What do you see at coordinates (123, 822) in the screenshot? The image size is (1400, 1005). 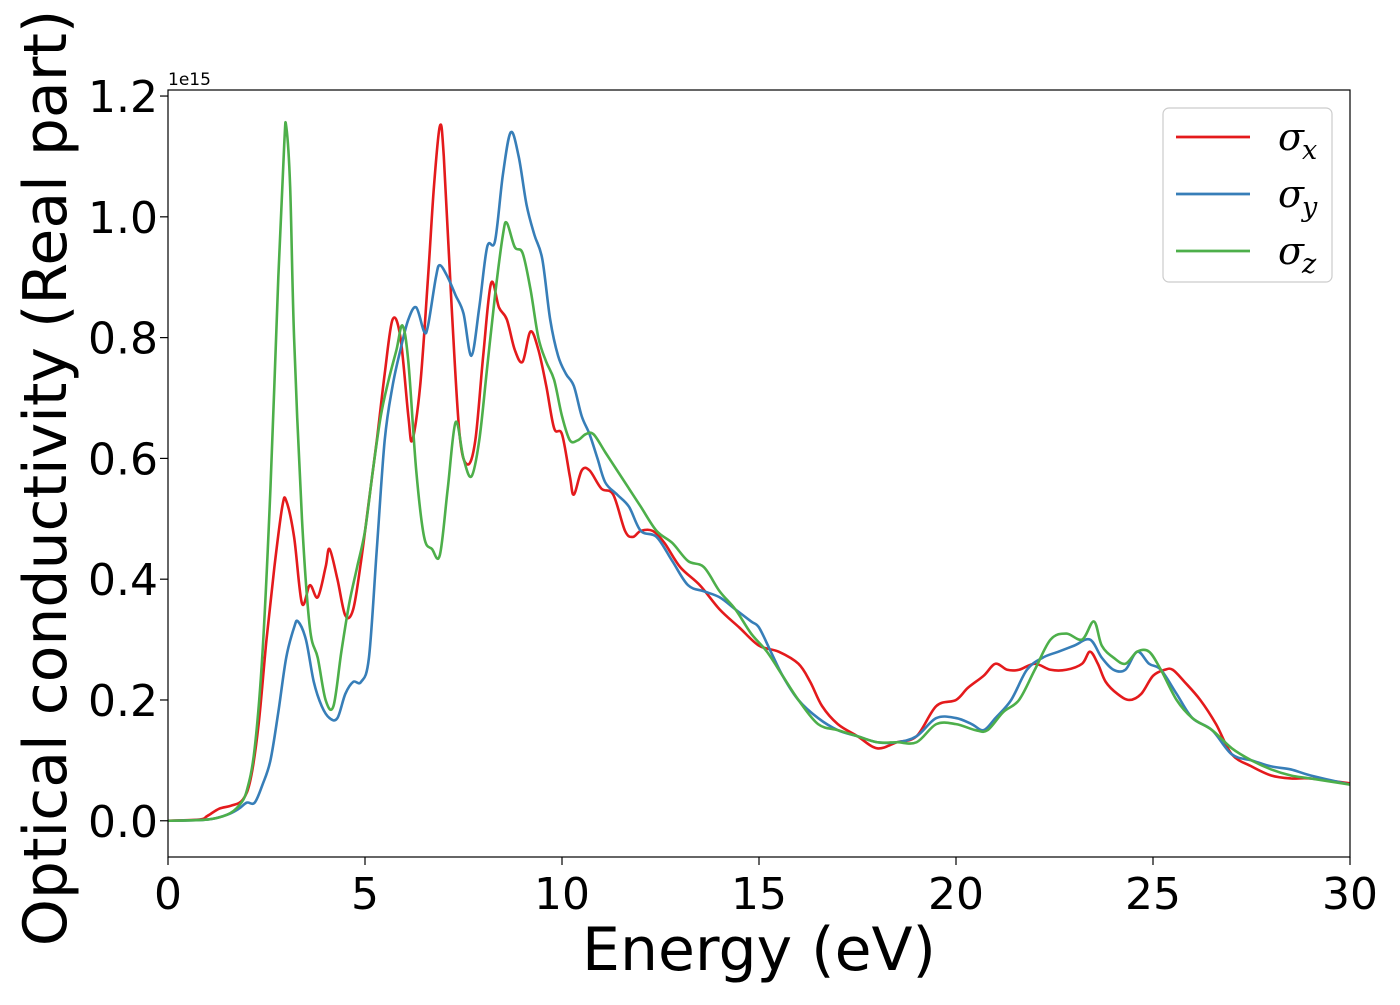 I see `y-tick-label: 0.0` at bounding box center [123, 822].